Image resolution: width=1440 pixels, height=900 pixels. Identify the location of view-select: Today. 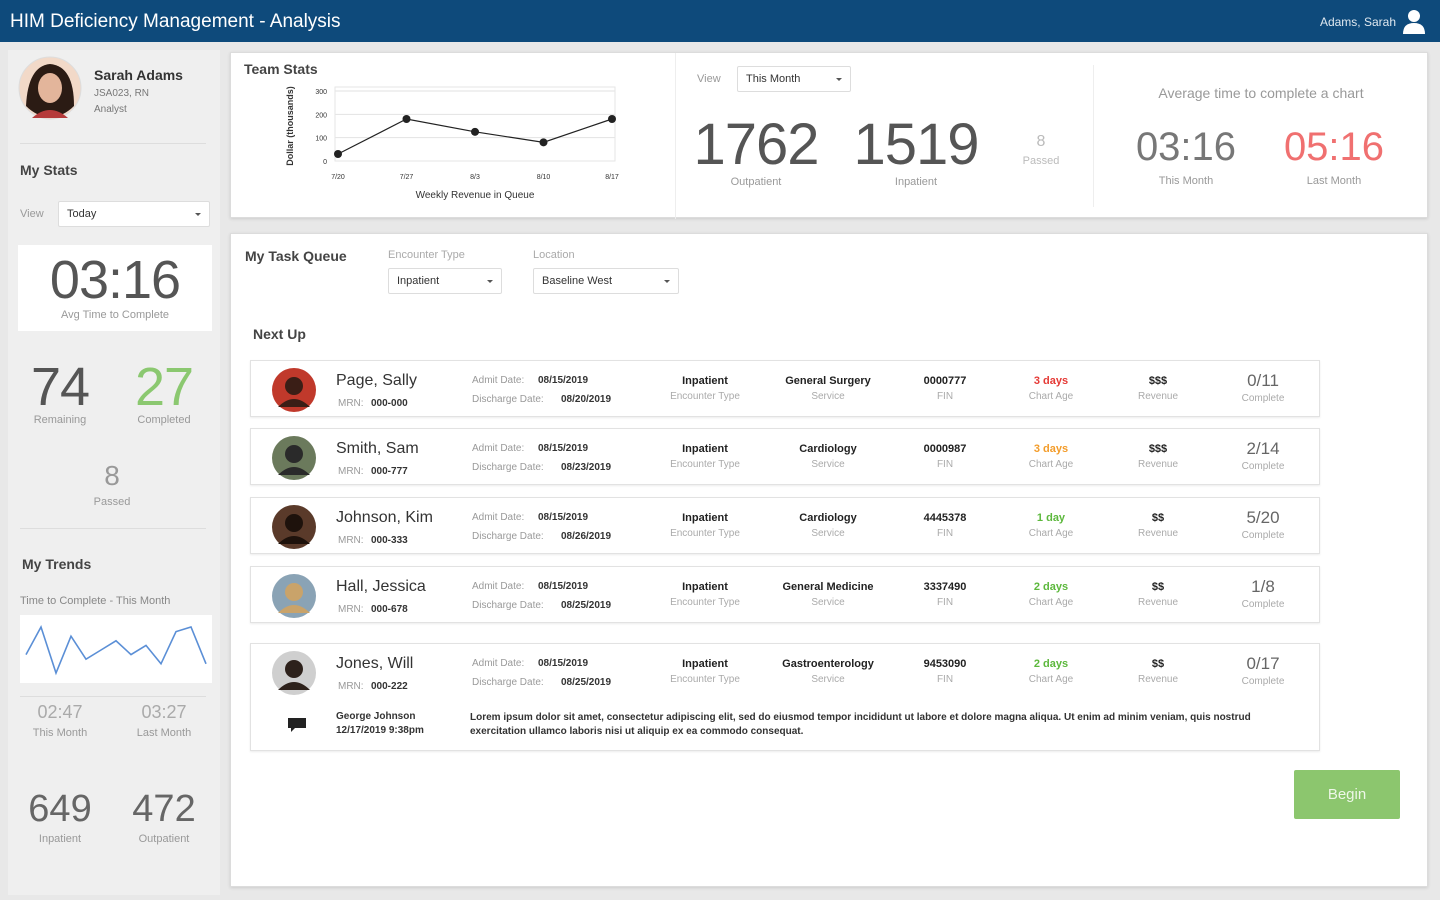
(134, 214).